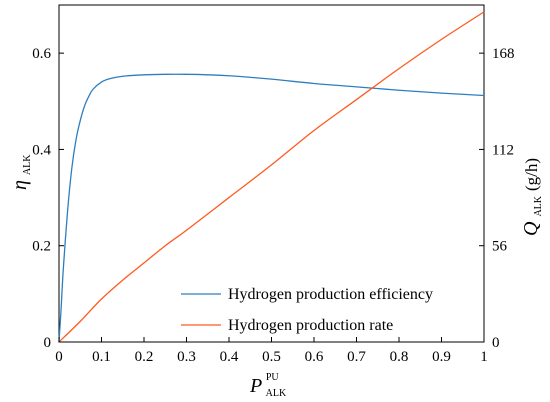  What do you see at coordinates (310, 325) in the screenshot?
I see `legend-label-rate: Hydrogen production rate` at bounding box center [310, 325].